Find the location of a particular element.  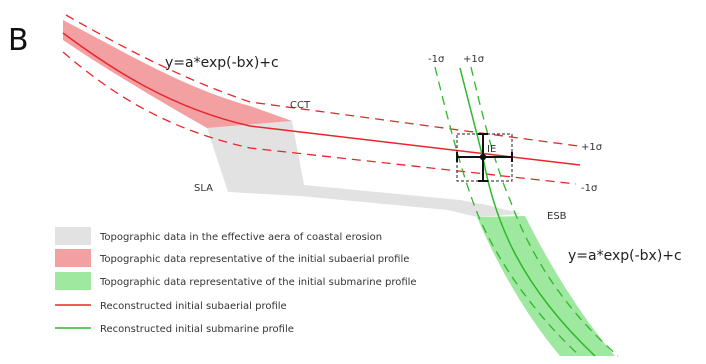

panel-letter: B is located at coordinates (18, 40).